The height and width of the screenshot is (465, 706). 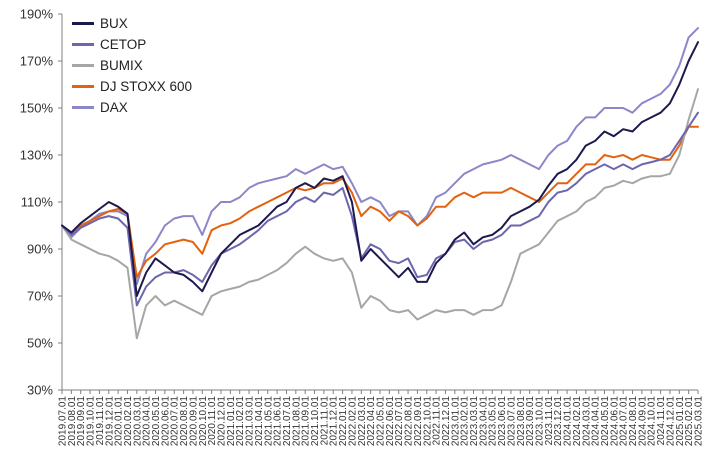 What do you see at coordinates (633, 421) in the screenshot?
I see `x-tick-label: 2024.08.01` at bounding box center [633, 421].